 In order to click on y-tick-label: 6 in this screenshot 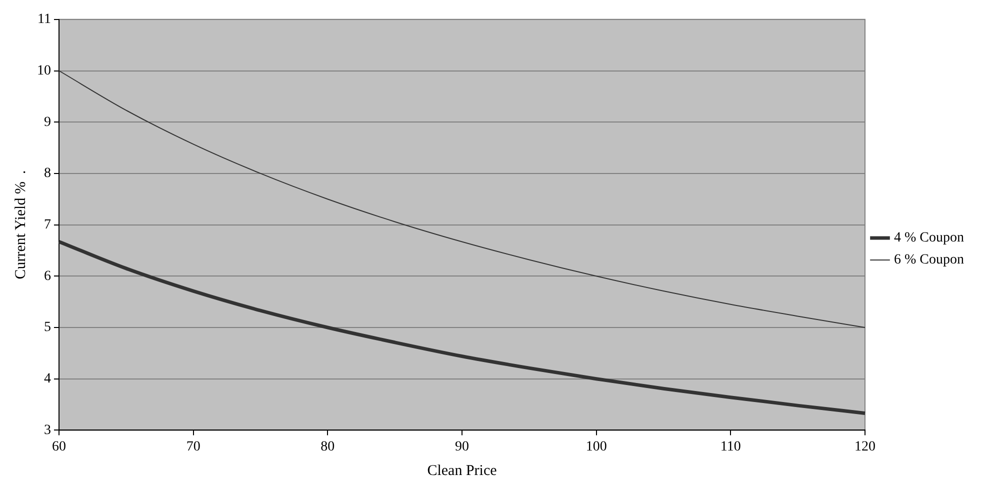, I will do `click(47, 276)`.